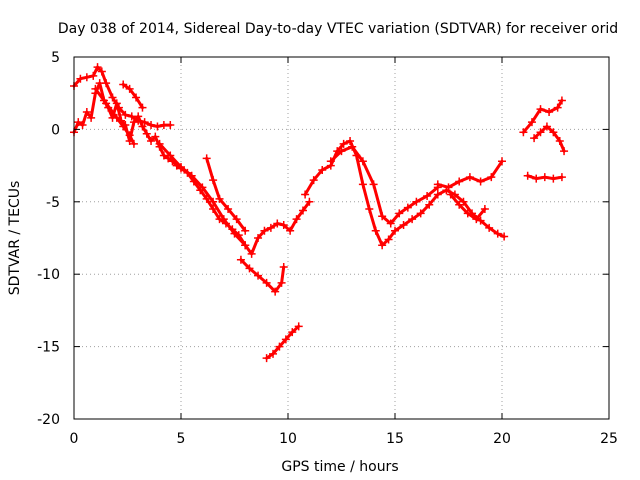 This screenshot has height=480, width=640. What do you see at coordinates (55, 58) in the screenshot?
I see `y-tick-label: 5` at bounding box center [55, 58].